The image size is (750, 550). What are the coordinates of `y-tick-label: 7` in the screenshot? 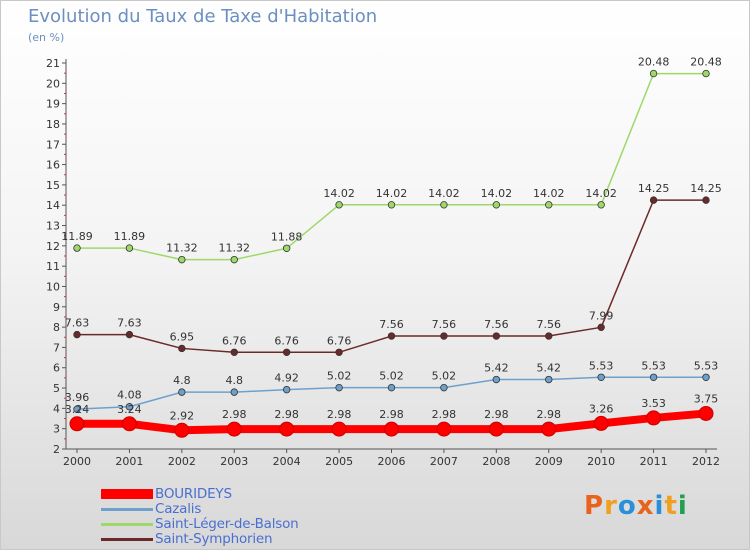 It's located at (56, 347).